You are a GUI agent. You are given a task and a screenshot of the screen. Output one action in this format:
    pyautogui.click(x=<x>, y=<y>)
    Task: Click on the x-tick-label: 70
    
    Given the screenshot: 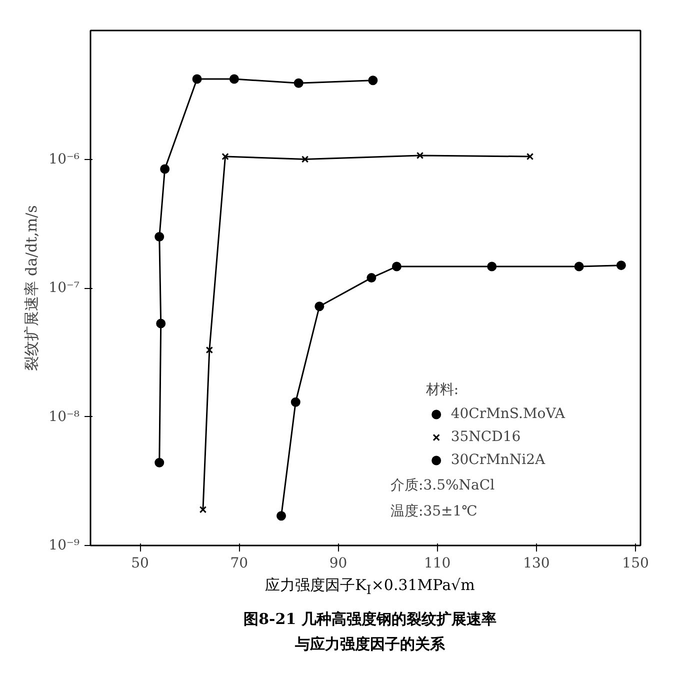 What is the action you would take?
    pyautogui.click(x=239, y=564)
    